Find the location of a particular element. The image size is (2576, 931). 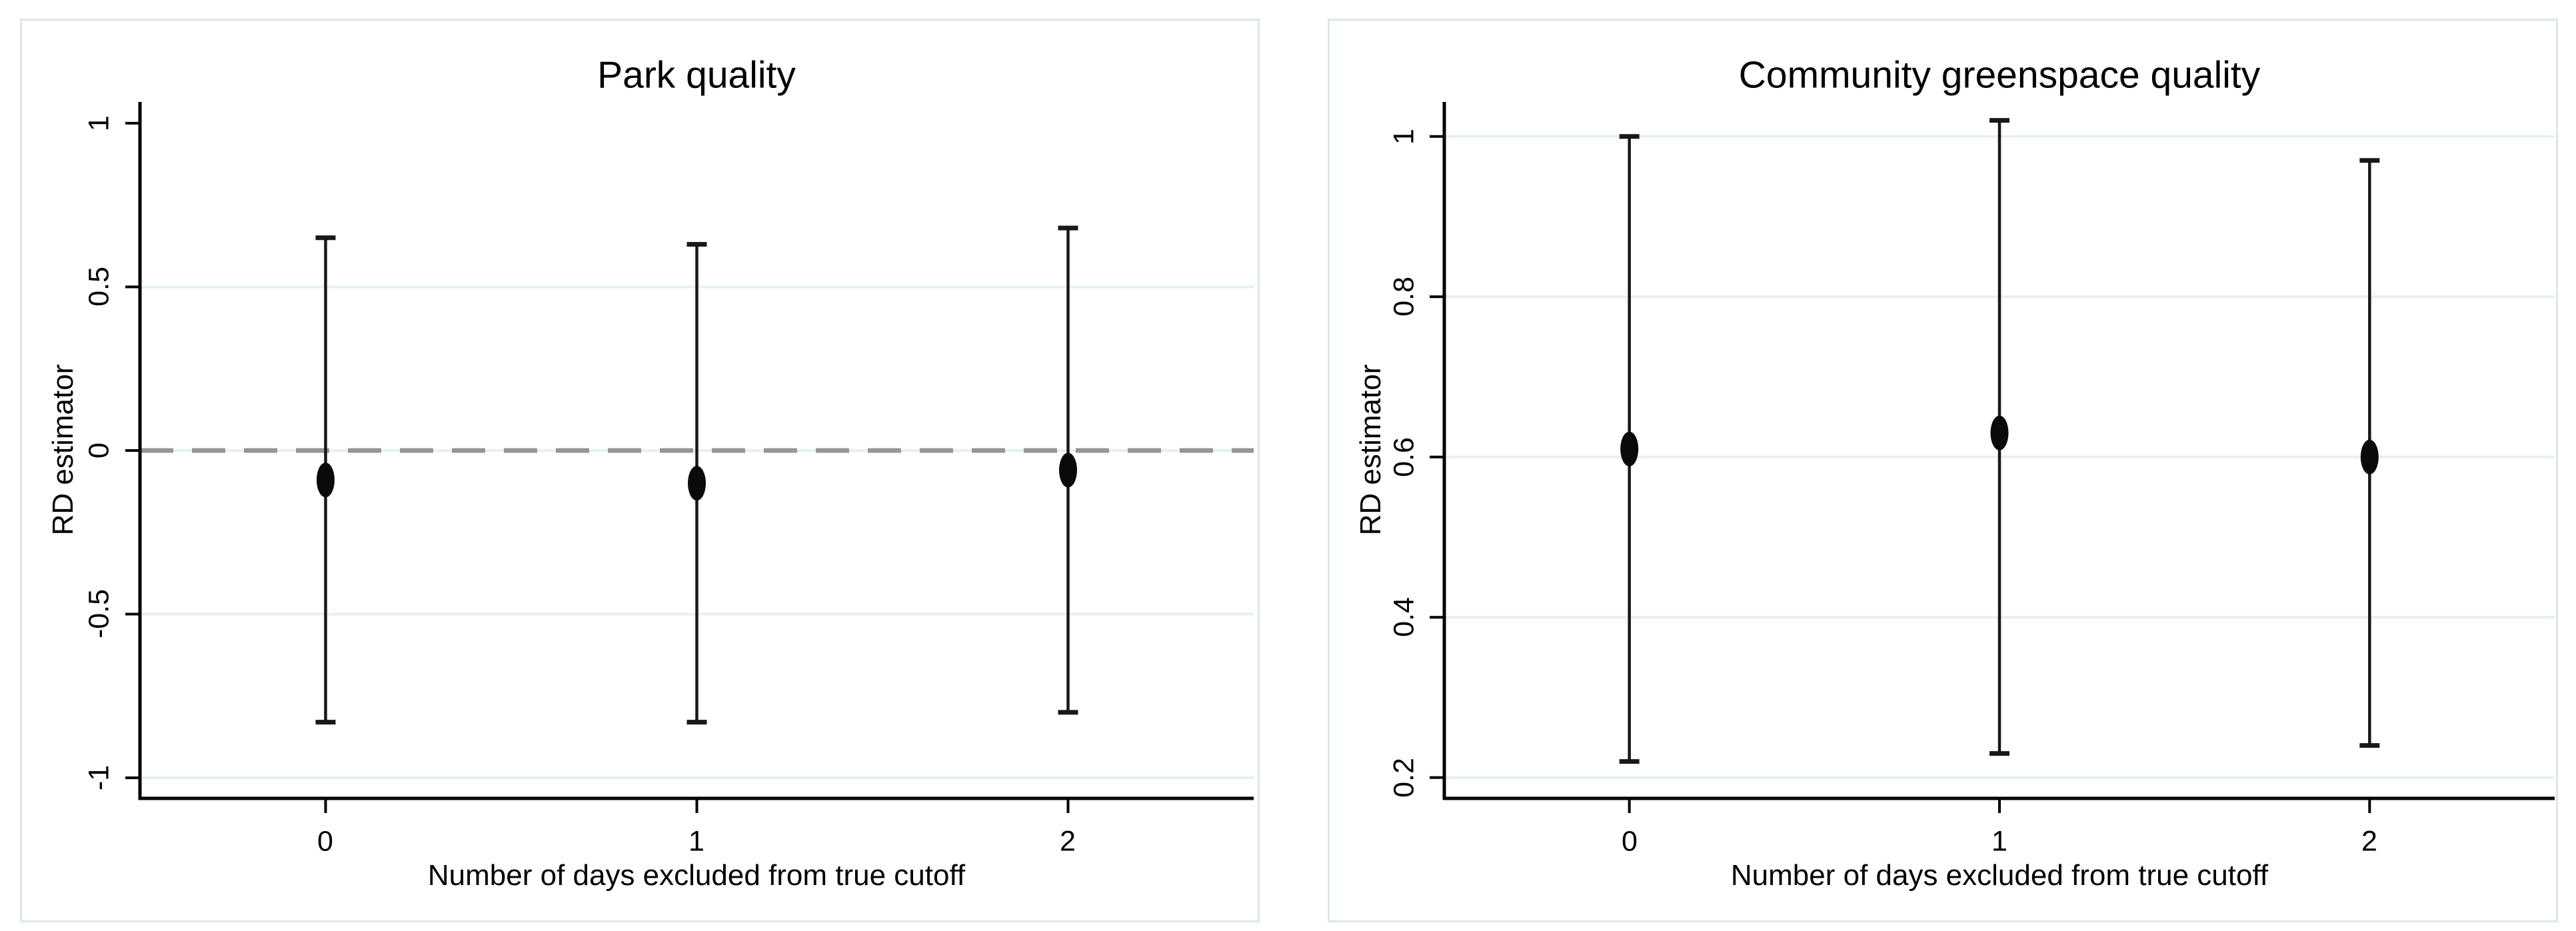

y-tick-label: 0.2 is located at coordinates (1404, 778).